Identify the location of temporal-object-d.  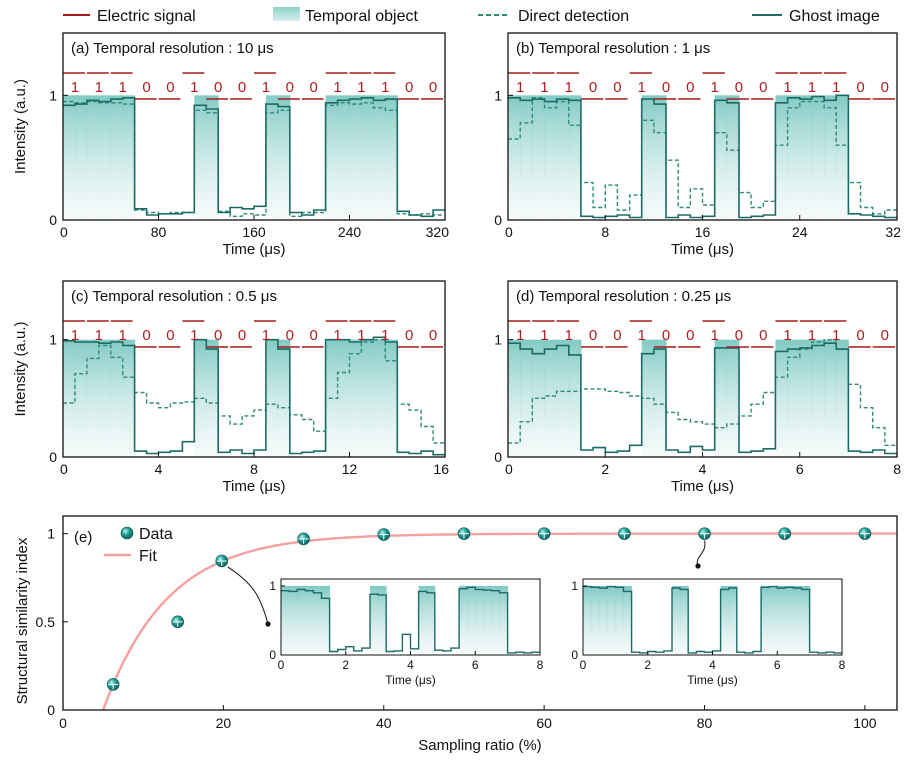
(678, 398).